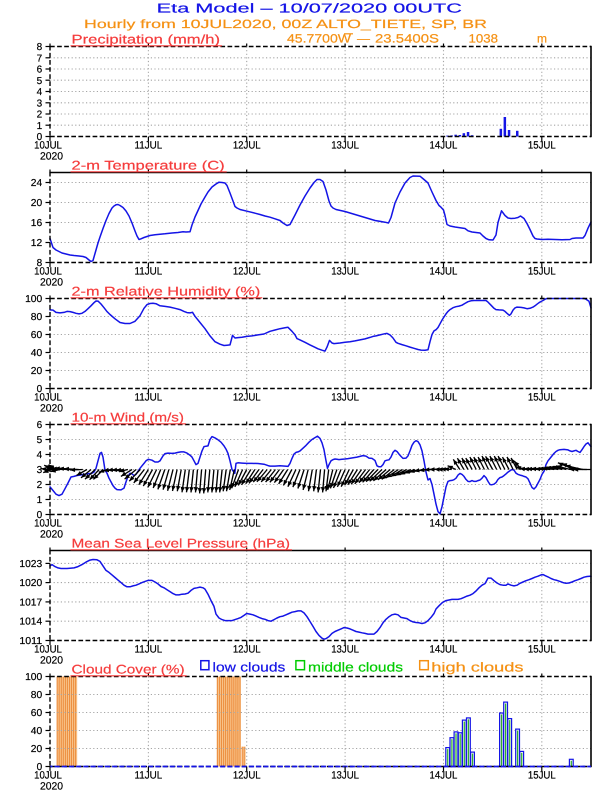 This screenshot has width=612, height=792. Describe the element at coordinates (542, 39) in the screenshot. I see `svg-text: m` at that location.